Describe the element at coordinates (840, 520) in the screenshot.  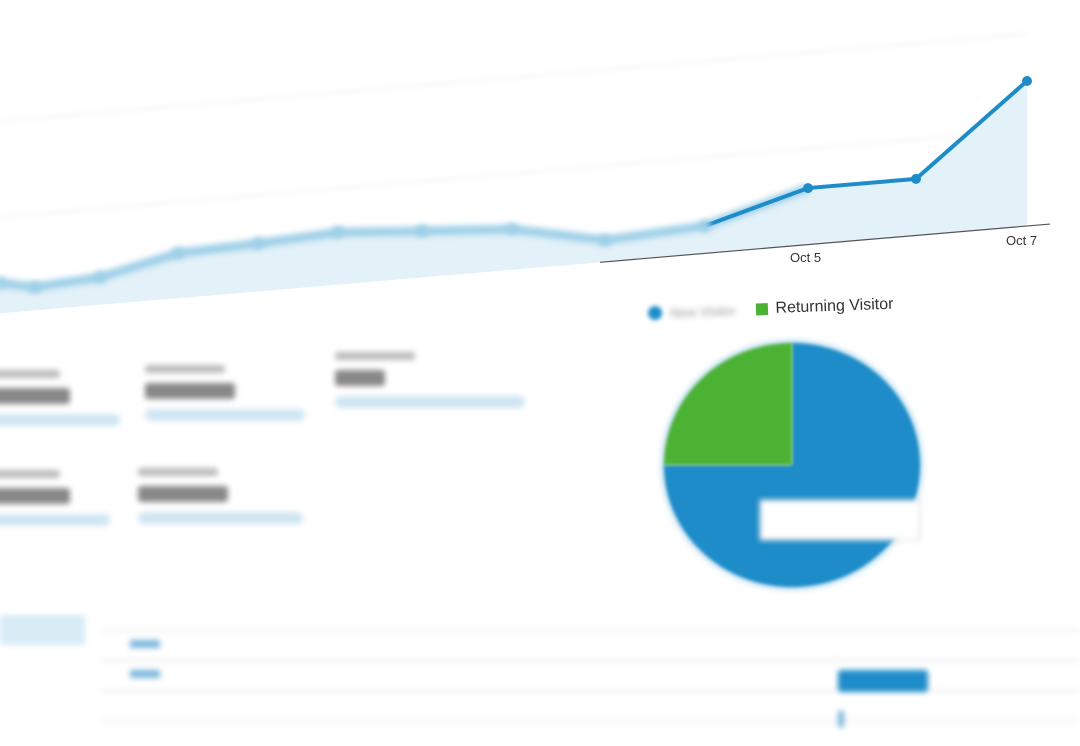
I see `pie-tooltip` at that location.